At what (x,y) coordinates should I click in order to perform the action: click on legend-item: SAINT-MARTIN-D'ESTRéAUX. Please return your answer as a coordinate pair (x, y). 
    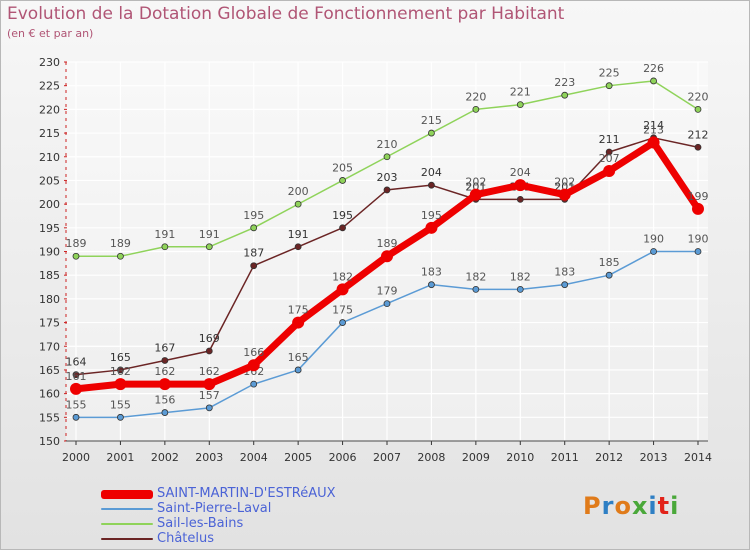
    Looking at the image, I should click on (218, 494).